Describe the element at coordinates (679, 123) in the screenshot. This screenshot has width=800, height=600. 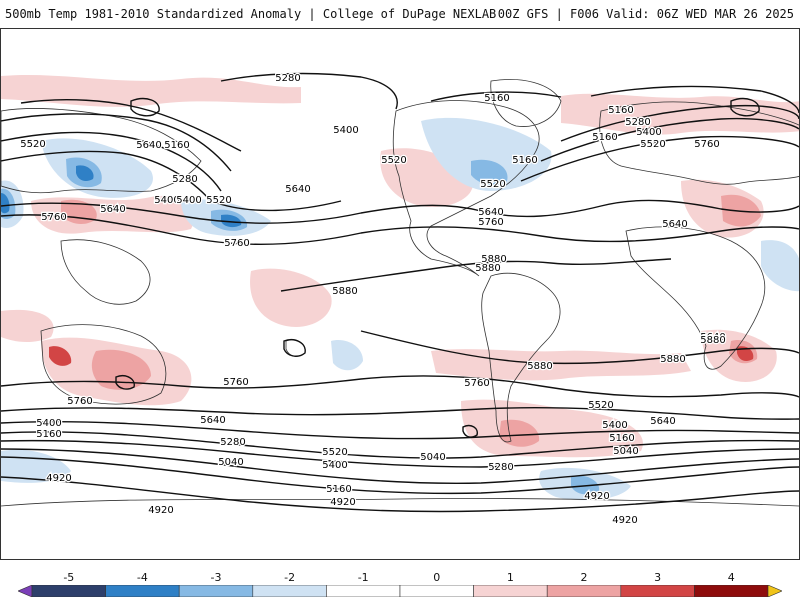
I see `contour-5280-east` at that location.